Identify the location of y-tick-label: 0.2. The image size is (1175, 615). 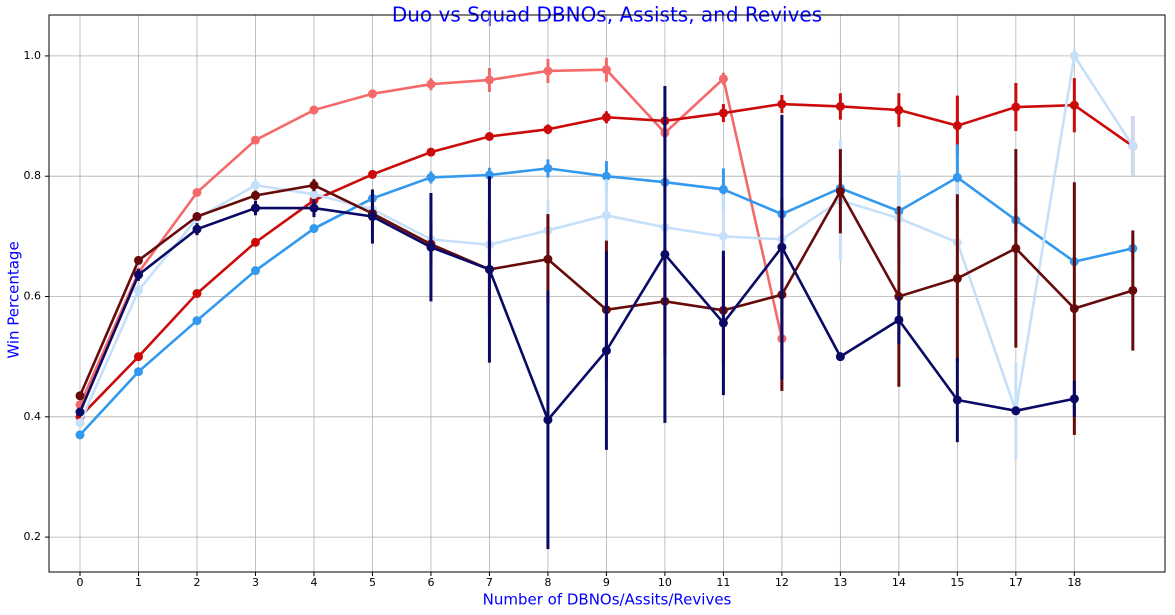
(33, 536).